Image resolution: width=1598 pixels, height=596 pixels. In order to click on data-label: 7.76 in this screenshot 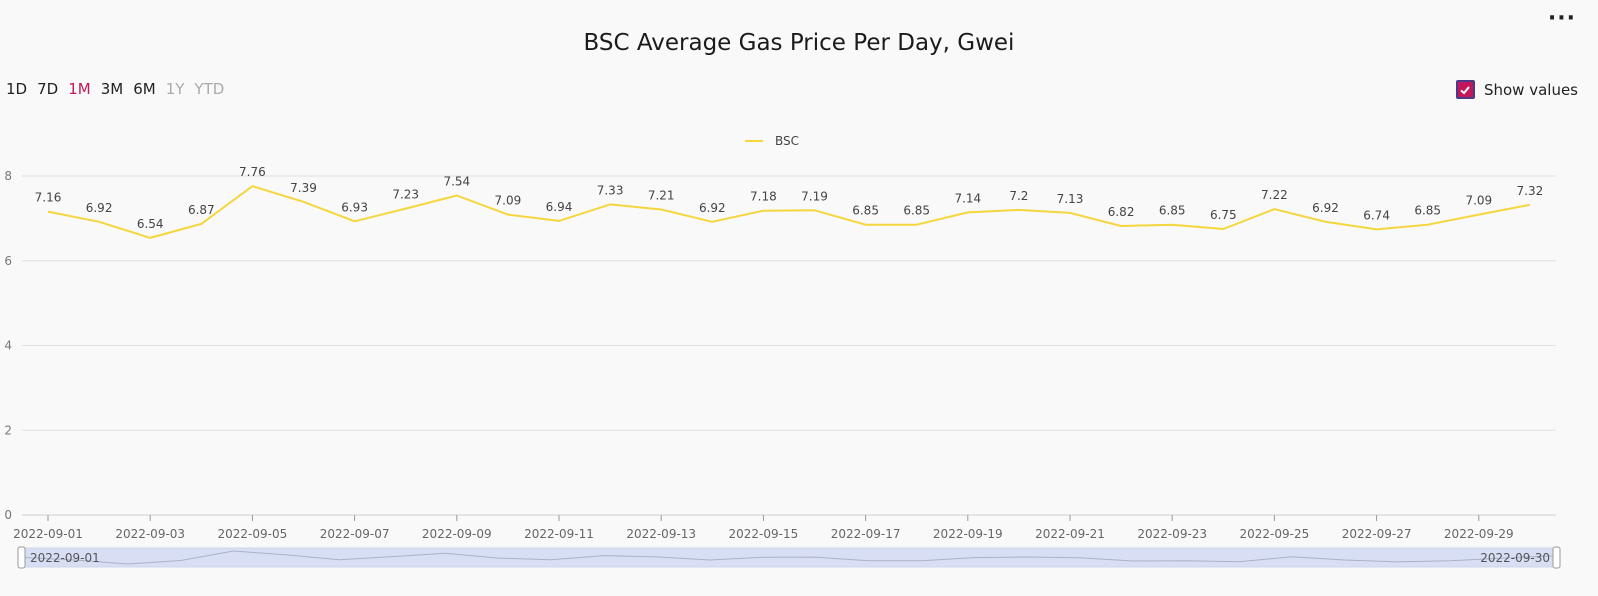, I will do `click(252, 172)`.